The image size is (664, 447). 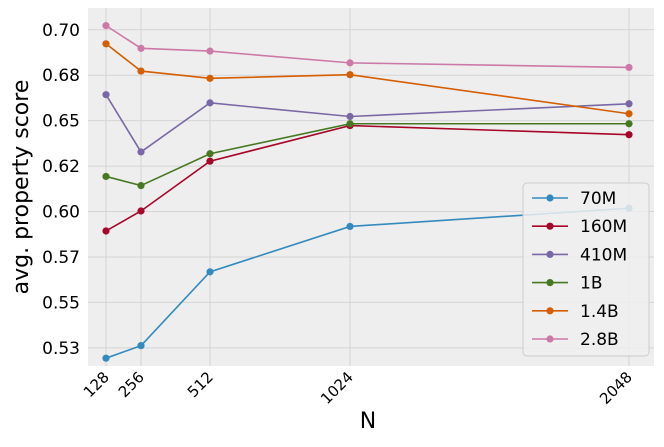 I want to click on x-tick-label: 1024, so click(x=337, y=388).